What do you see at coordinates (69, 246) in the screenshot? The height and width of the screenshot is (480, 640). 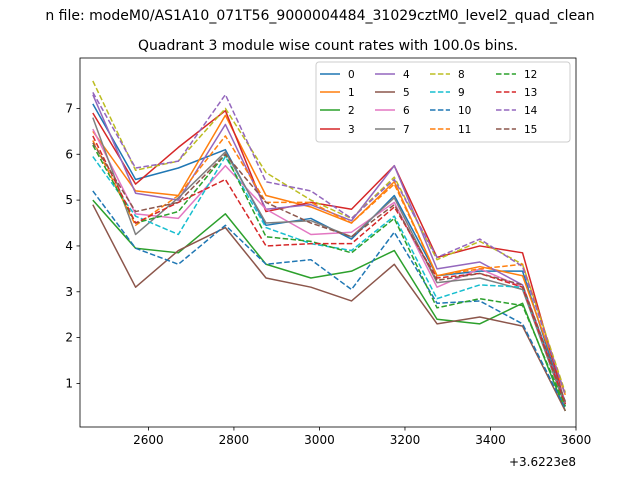 I see `y-tick-label: 4` at bounding box center [69, 246].